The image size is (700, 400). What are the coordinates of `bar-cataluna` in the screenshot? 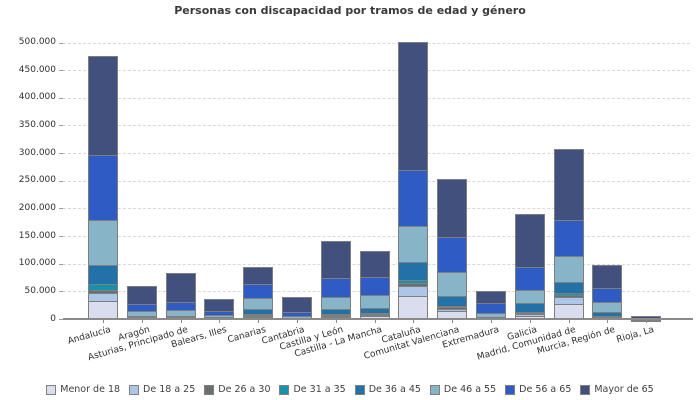 It's located at (413, 174).